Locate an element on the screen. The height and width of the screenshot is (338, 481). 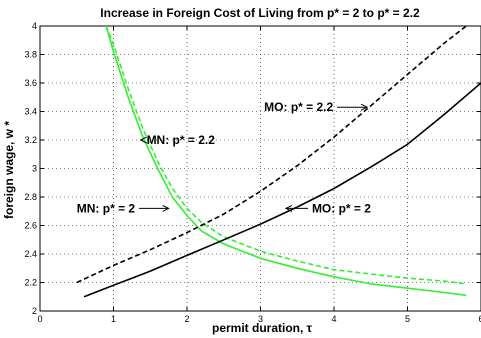
y-tick-label: 2.8 is located at coordinates (30, 197).